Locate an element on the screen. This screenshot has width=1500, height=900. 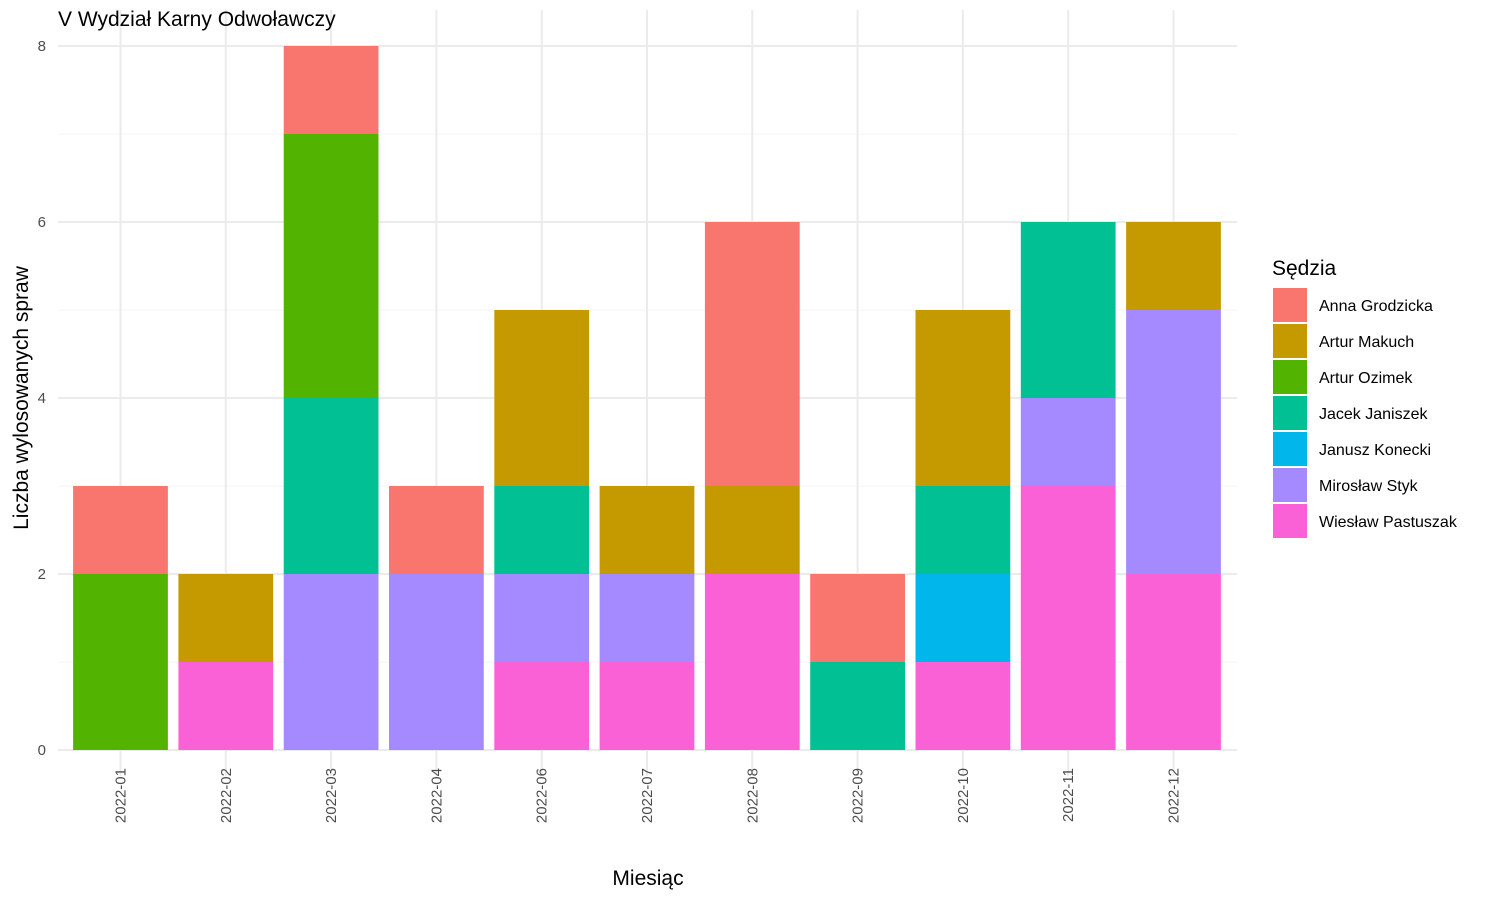
x-tick-label: 2022-08 is located at coordinates (752, 795).